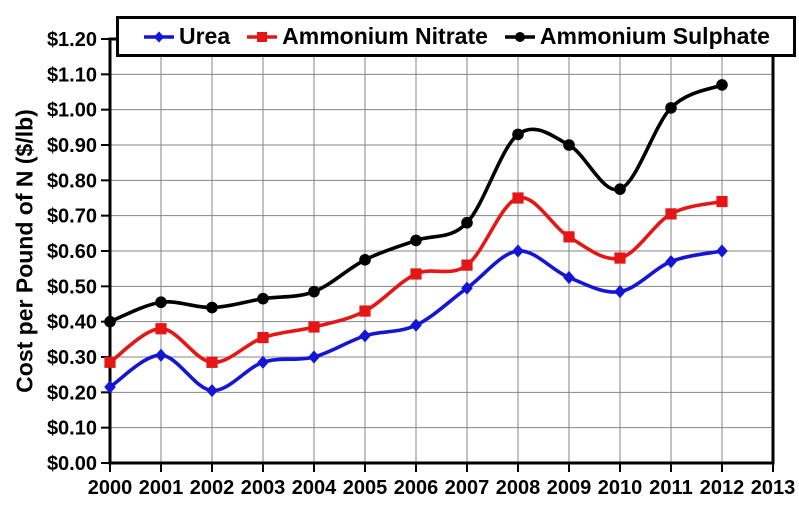 Image resolution: width=799 pixels, height=514 pixels. Describe the element at coordinates (722, 488) in the screenshot. I see `x-tick-label: 2012` at that location.